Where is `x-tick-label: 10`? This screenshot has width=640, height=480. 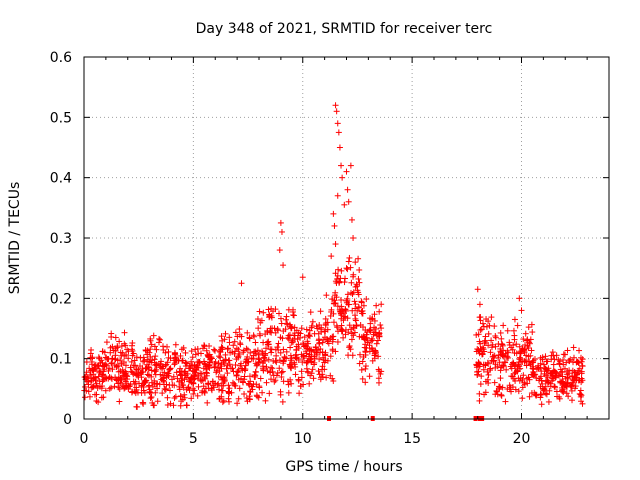
x-tick-label: 10 is located at coordinates (303, 439).